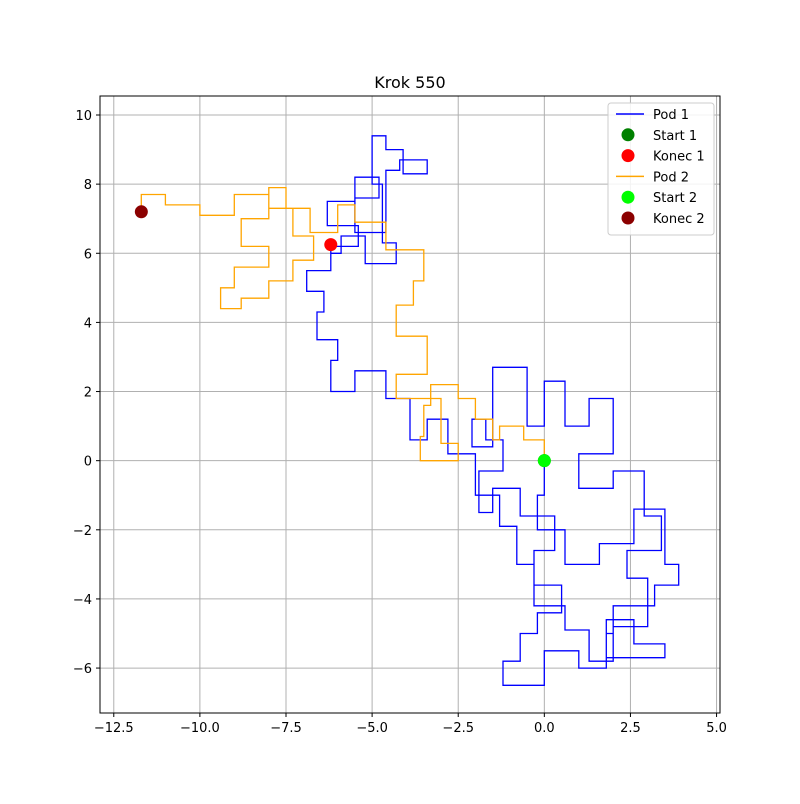 The width and height of the screenshot is (800, 804). I want to click on legend: Pod 1 Start 1 Konec 1 Pod 2 Start 2 Konec 2, so click(661, 169).